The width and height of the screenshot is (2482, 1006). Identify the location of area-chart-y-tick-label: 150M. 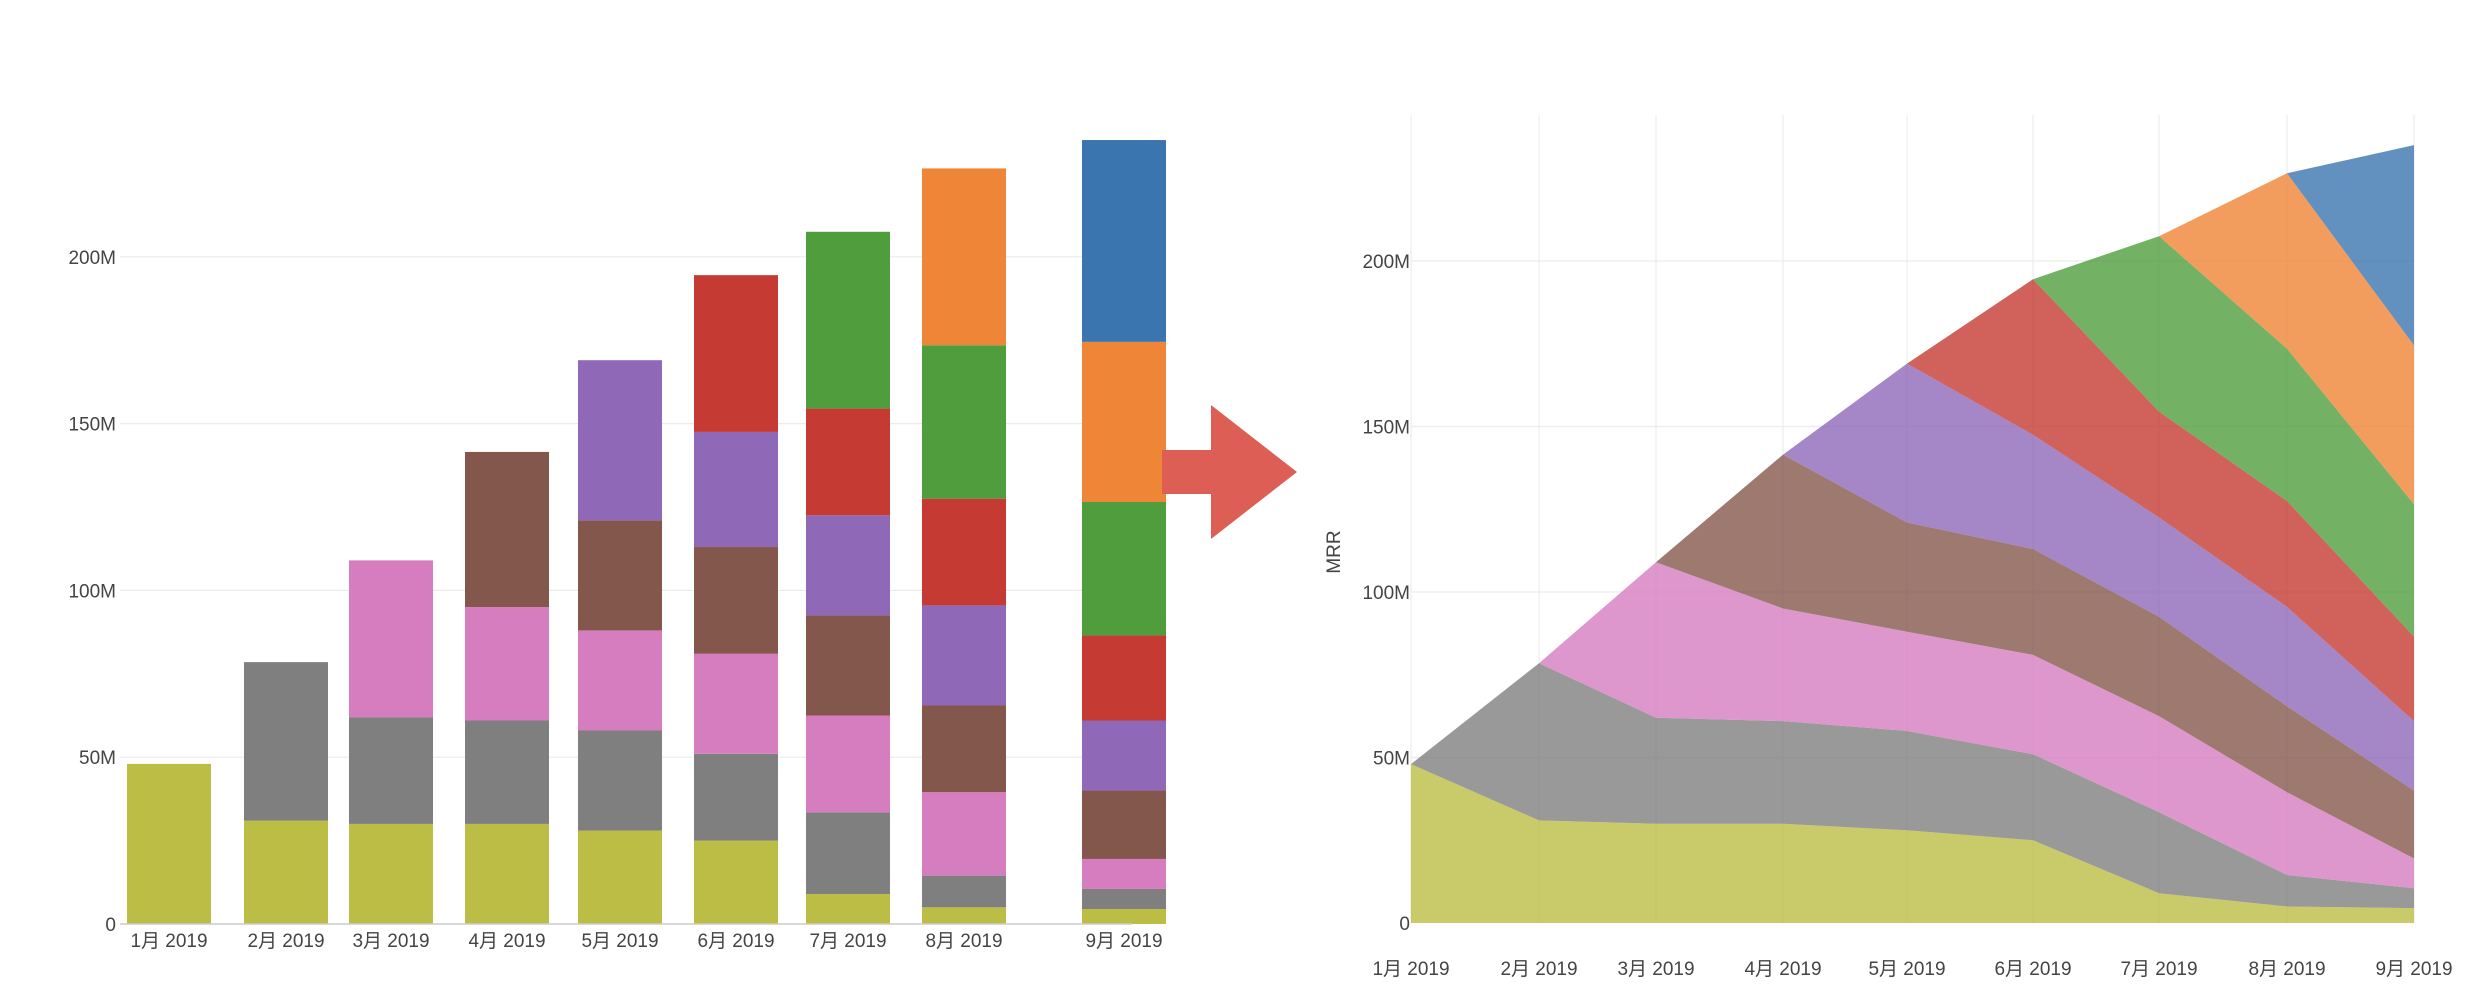
(1386, 428).